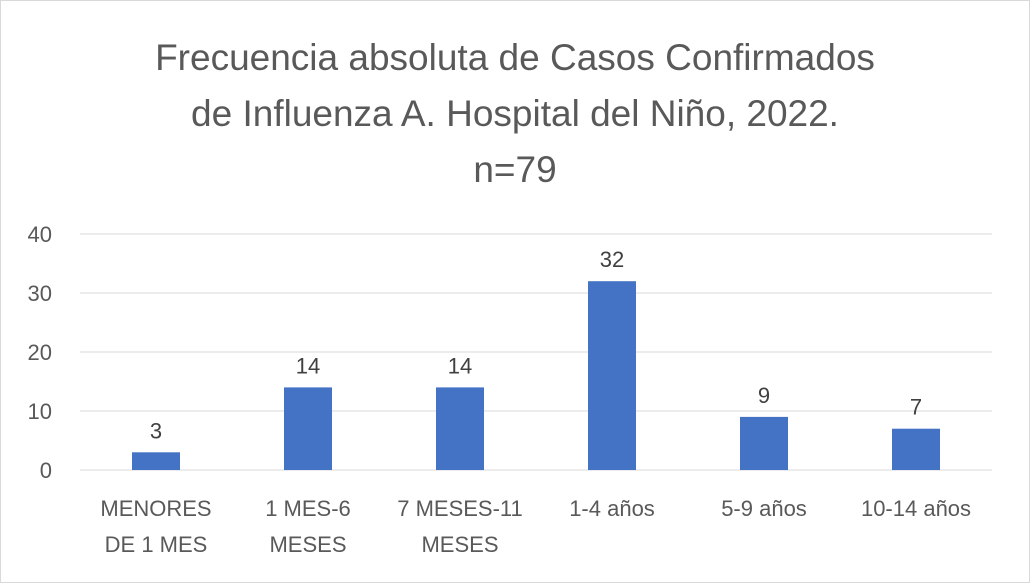 Image resolution: width=1030 pixels, height=583 pixels. I want to click on x-category-label: 10-14 años, so click(916, 508).